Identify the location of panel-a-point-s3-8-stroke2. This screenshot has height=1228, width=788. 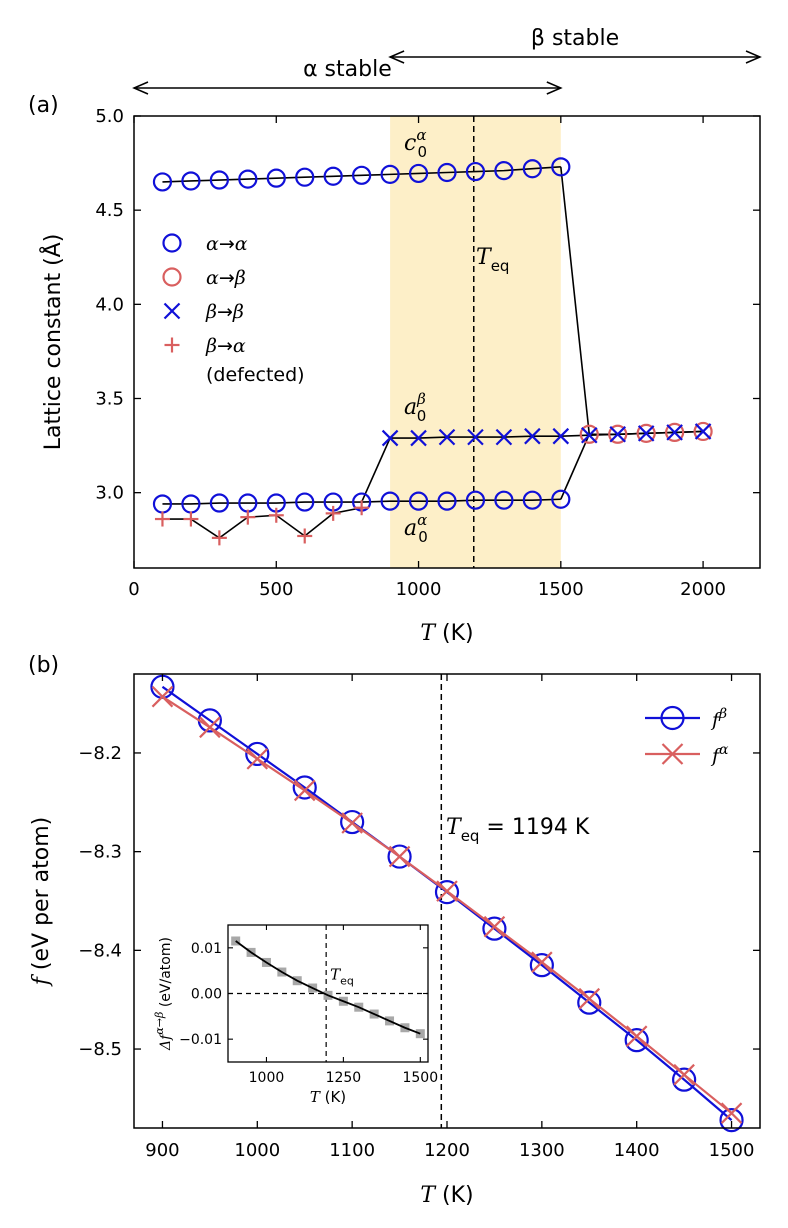
(618, 434).